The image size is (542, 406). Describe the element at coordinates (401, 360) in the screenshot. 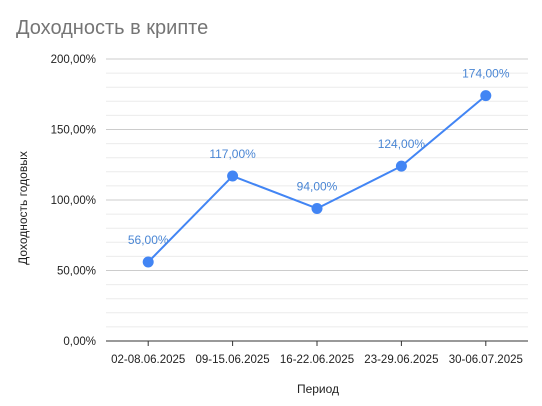

I see `x-tick-label: 23-29.06.2025` at that location.